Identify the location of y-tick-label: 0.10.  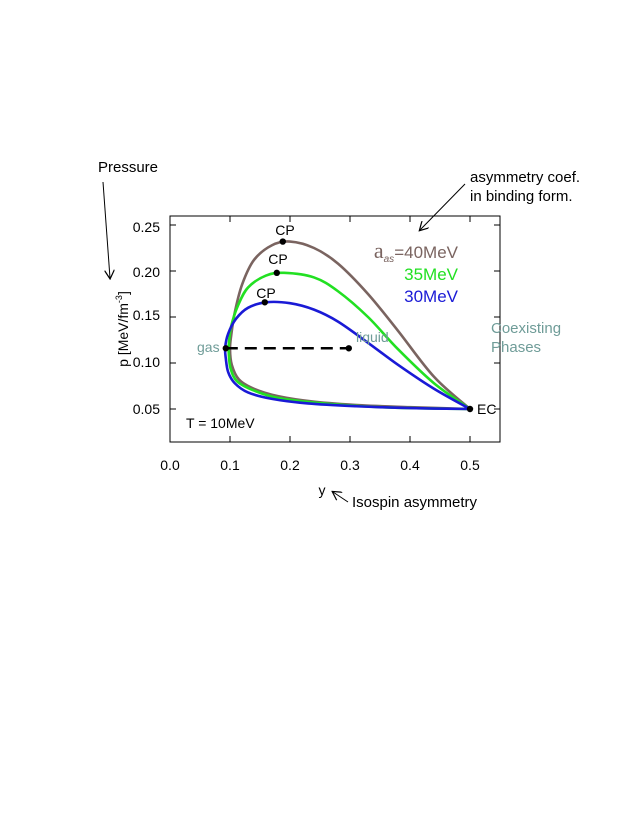
(146, 362).